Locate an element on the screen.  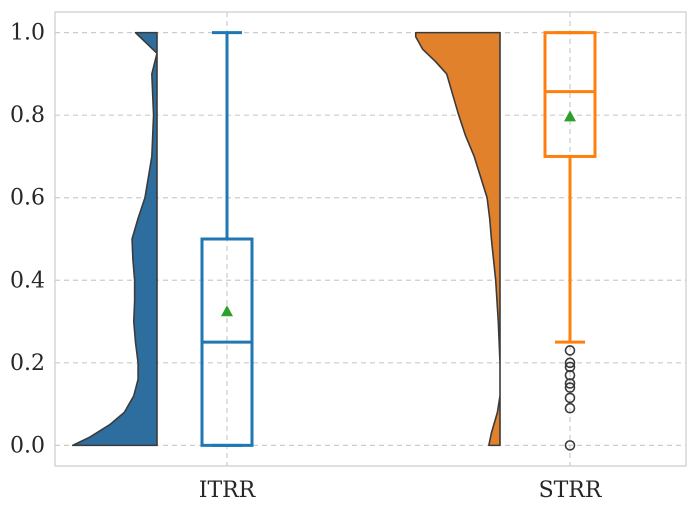
mean-marker-strr is located at coordinates (570, 116).